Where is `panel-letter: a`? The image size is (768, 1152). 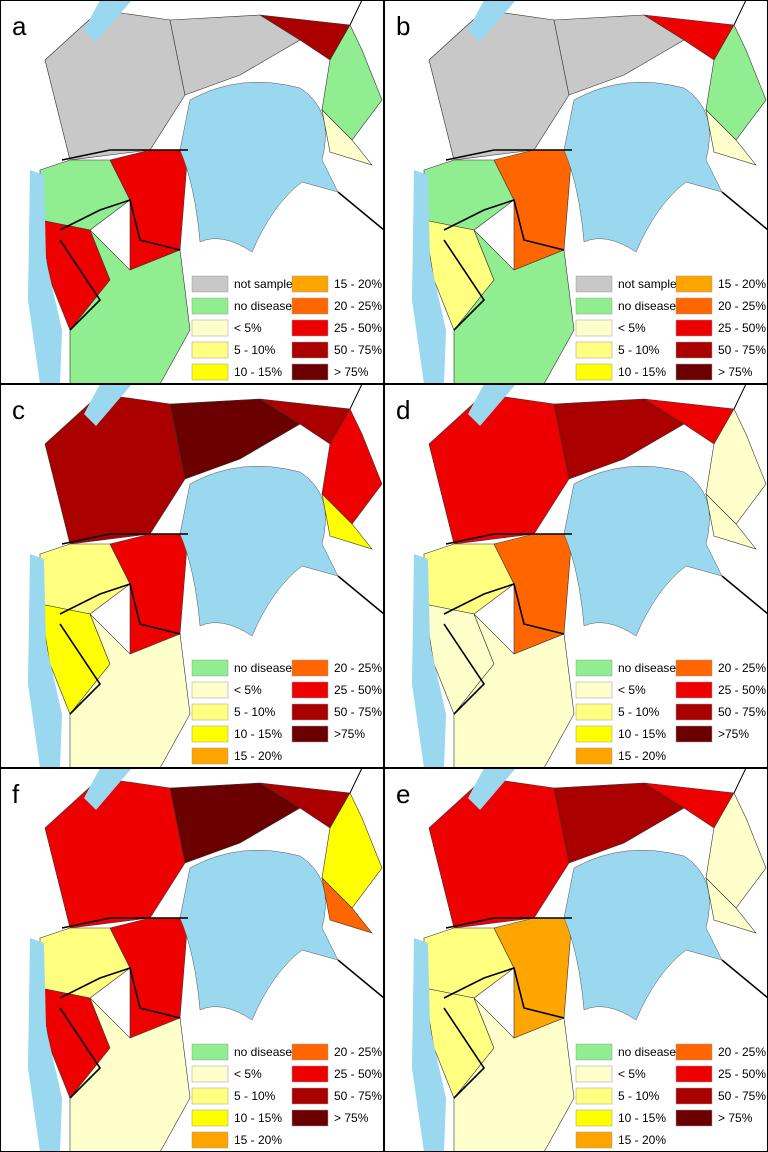 panel-letter: a is located at coordinates (19, 26).